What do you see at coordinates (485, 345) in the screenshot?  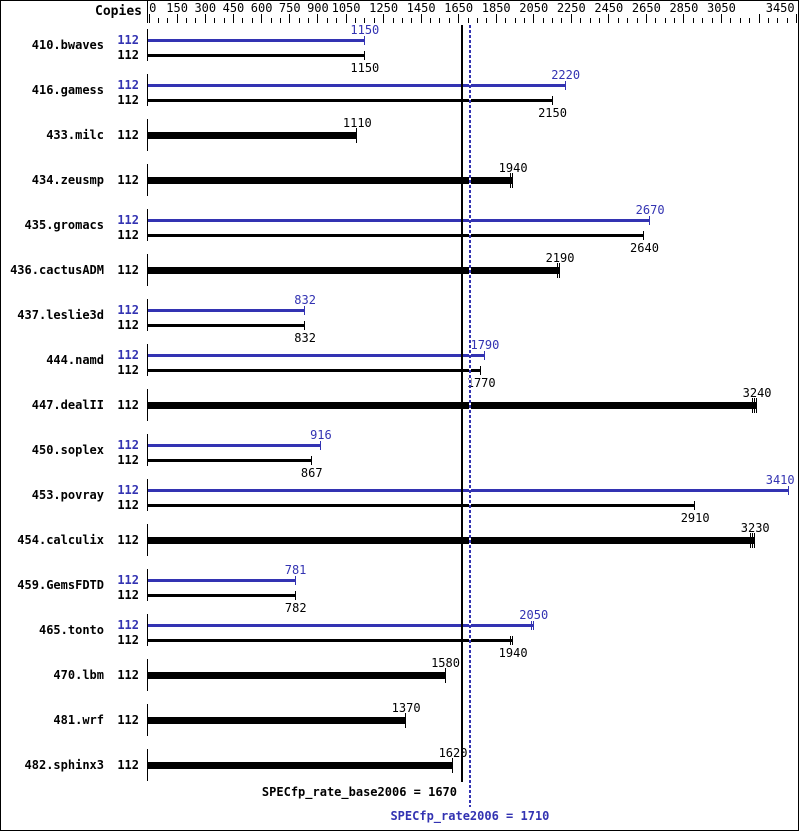 I see `peak-value-label: 1790` at bounding box center [485, 345].